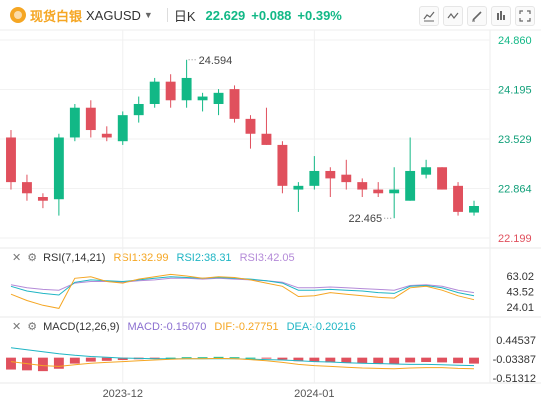 The width and height of the screenshot is (541, 406). Describe the element at coordinates (216, 61) in the screenshot. I see `high-annotation: 24.594` at that location.